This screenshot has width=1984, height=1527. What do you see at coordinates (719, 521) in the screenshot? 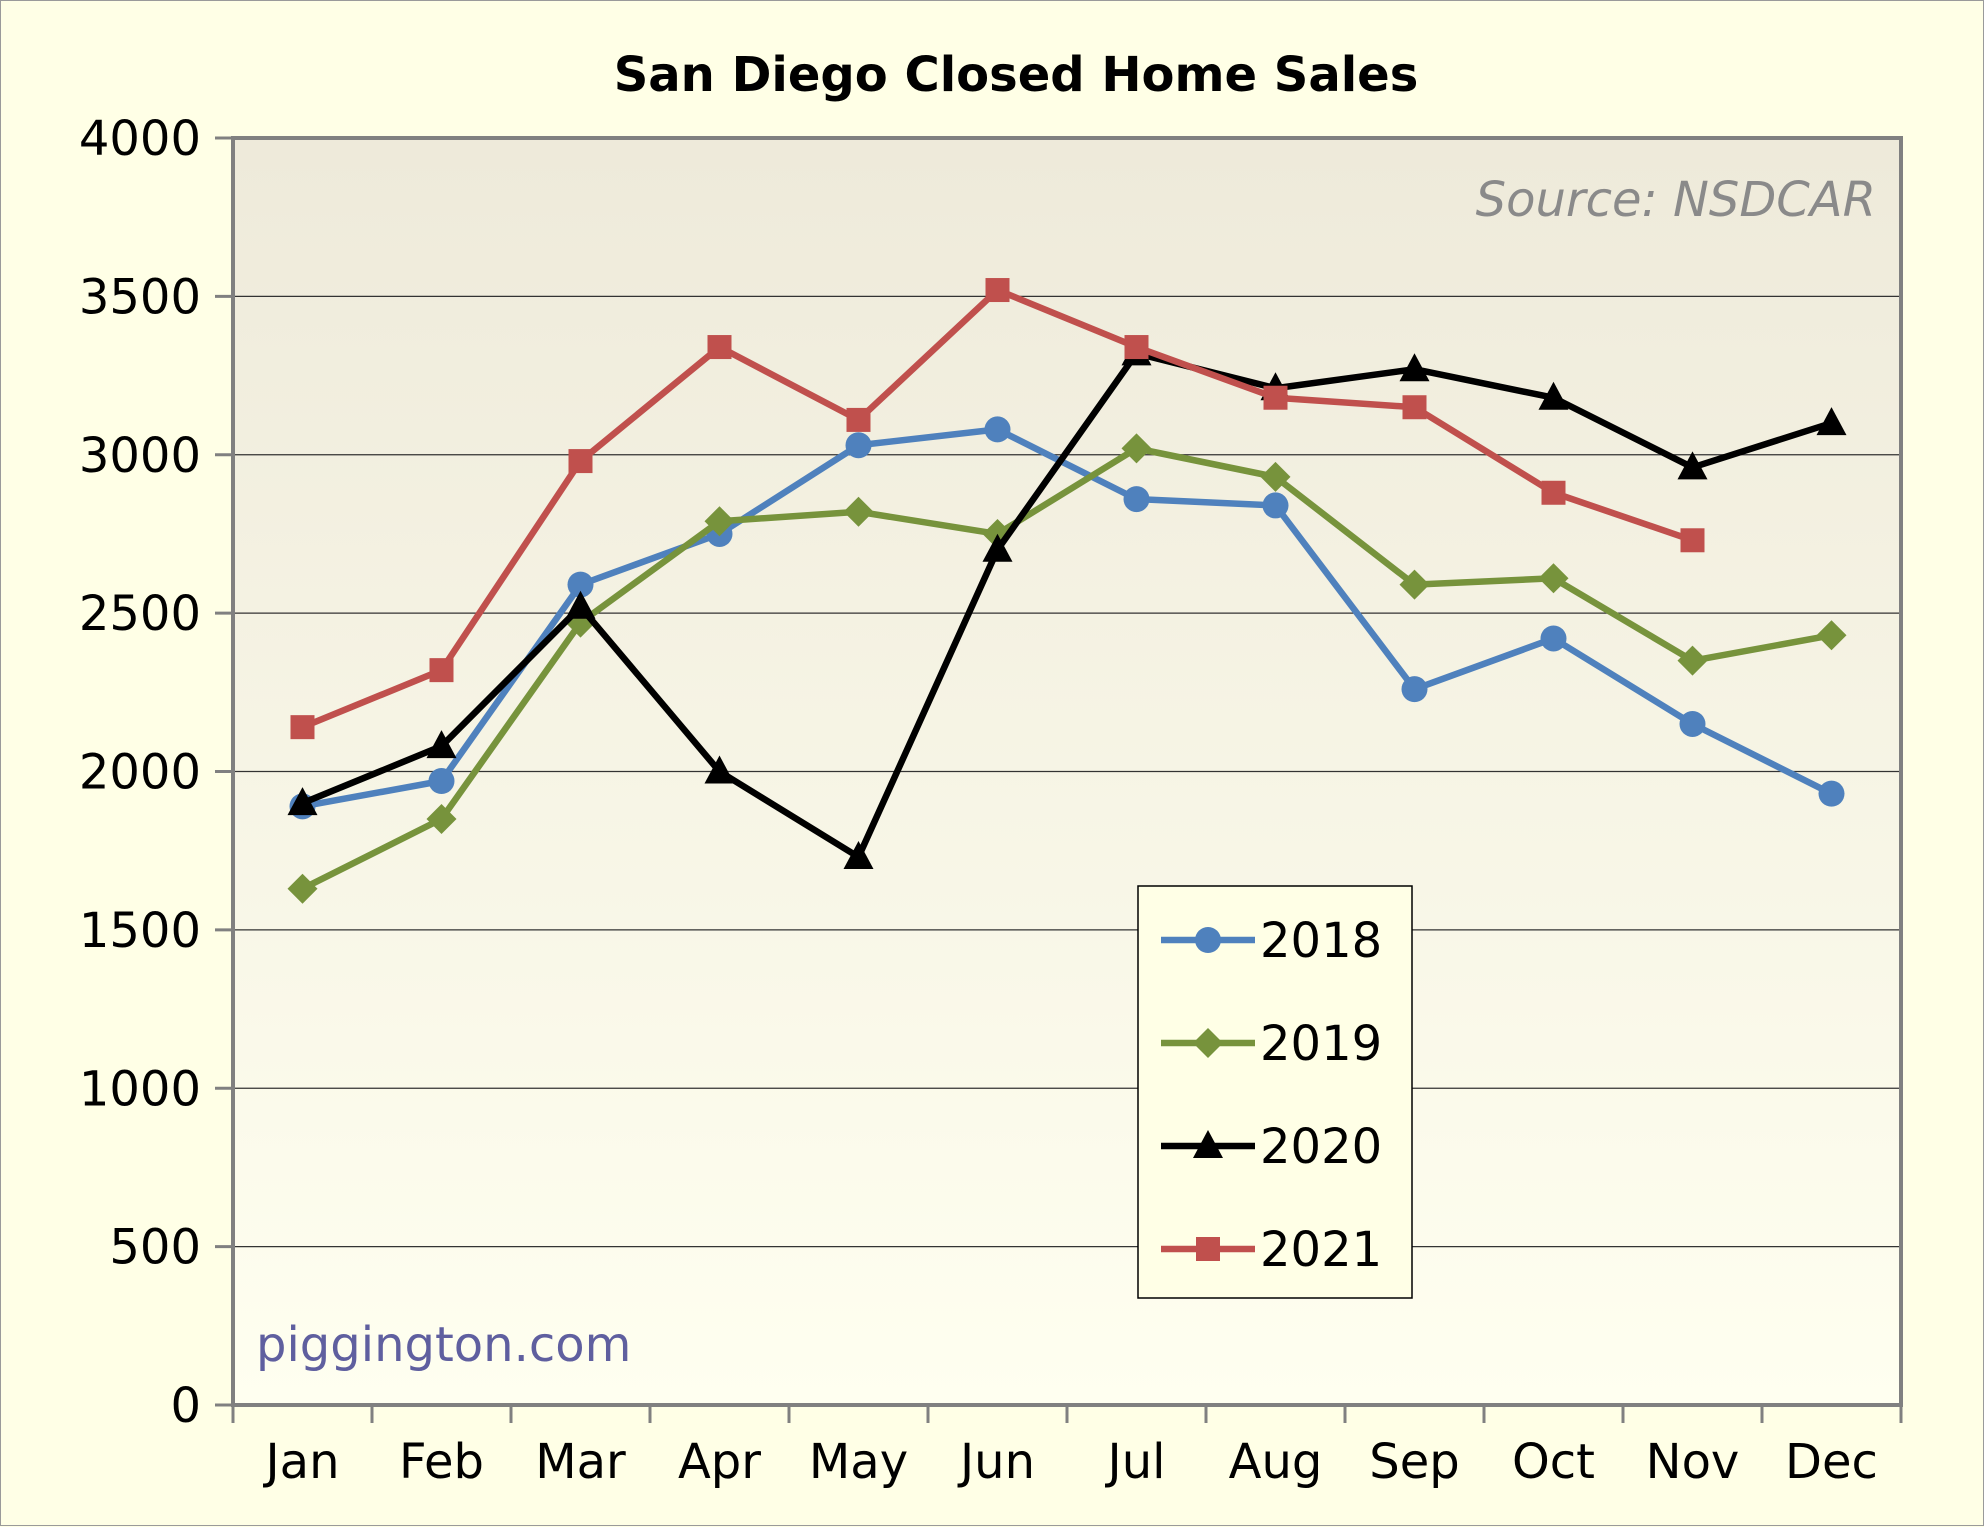
I see `data-point-2019-Apr` at bounding box center [719, 521].